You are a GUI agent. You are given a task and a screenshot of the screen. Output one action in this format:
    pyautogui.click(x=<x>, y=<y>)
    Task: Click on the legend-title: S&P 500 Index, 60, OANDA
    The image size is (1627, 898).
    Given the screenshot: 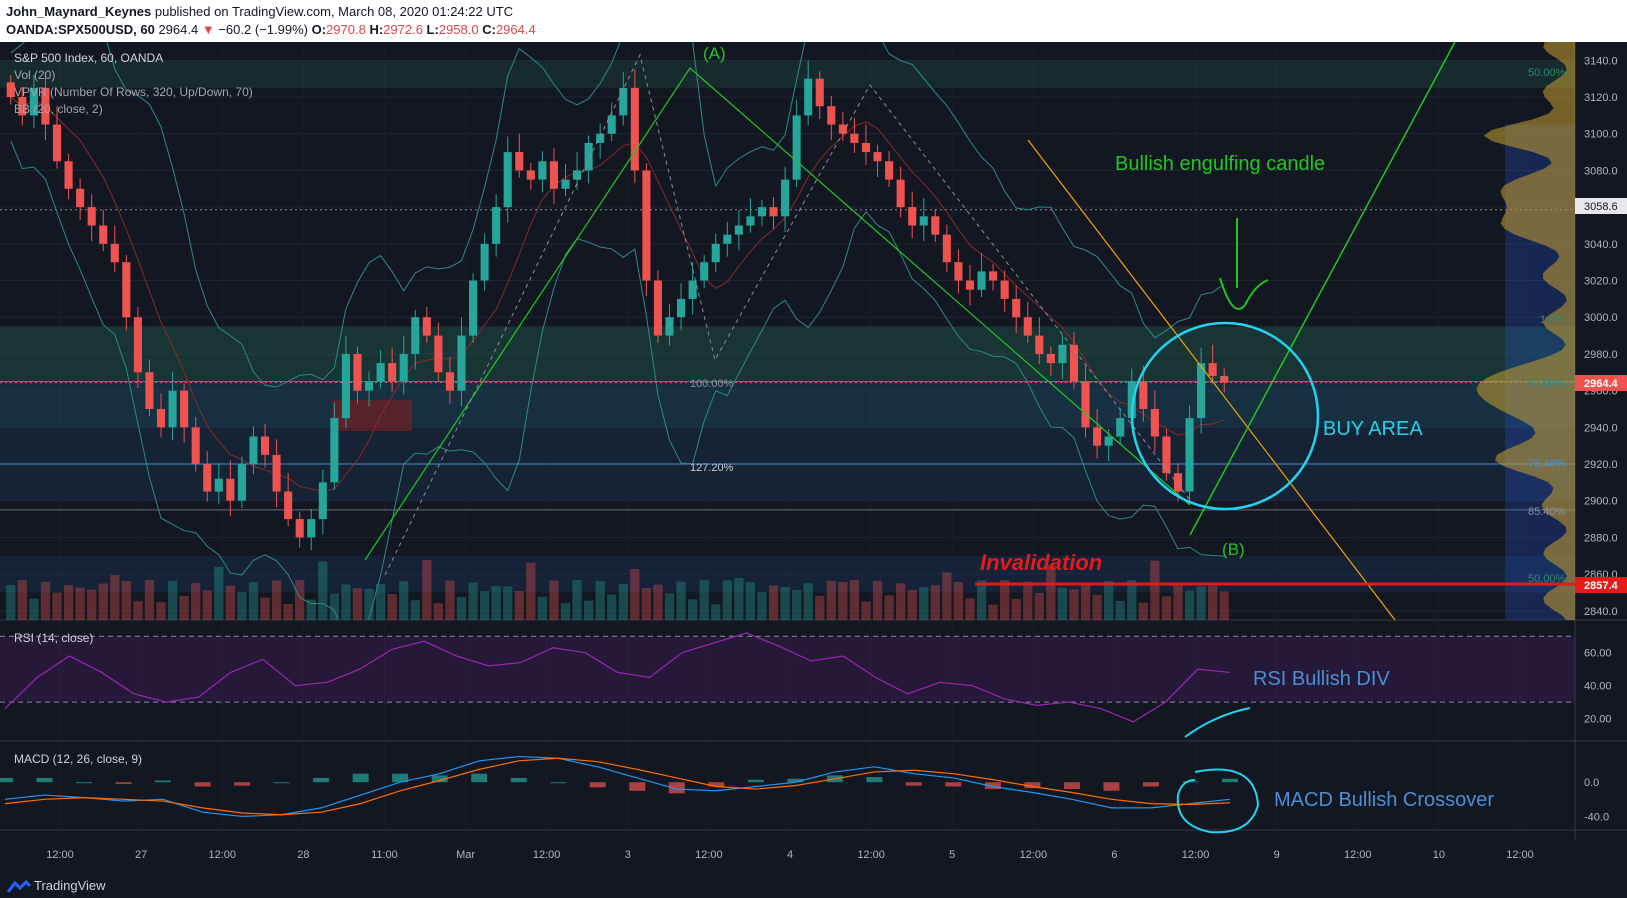 What is the action you would take?
    pyautogui.click(x=88, y=58)
    